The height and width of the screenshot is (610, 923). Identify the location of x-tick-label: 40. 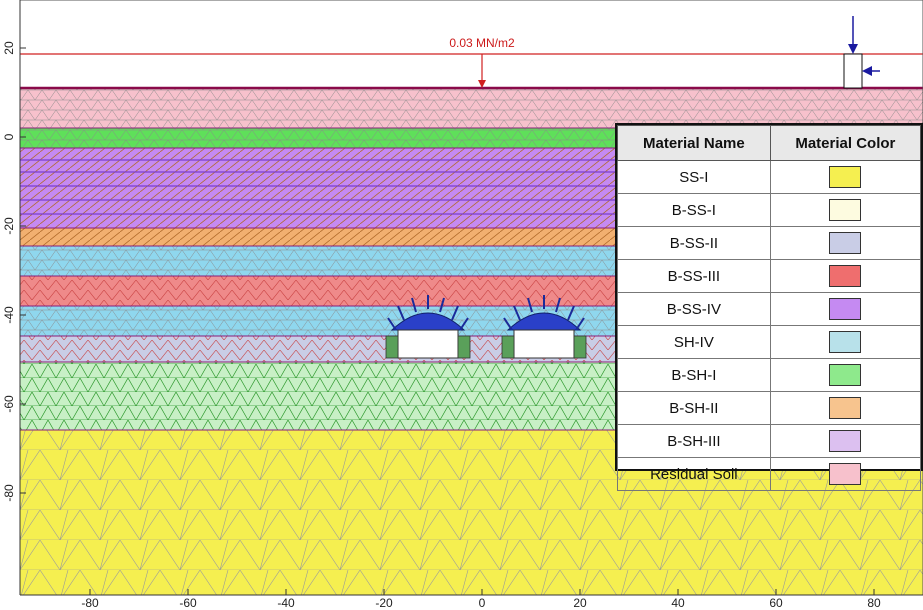
(678, 603).